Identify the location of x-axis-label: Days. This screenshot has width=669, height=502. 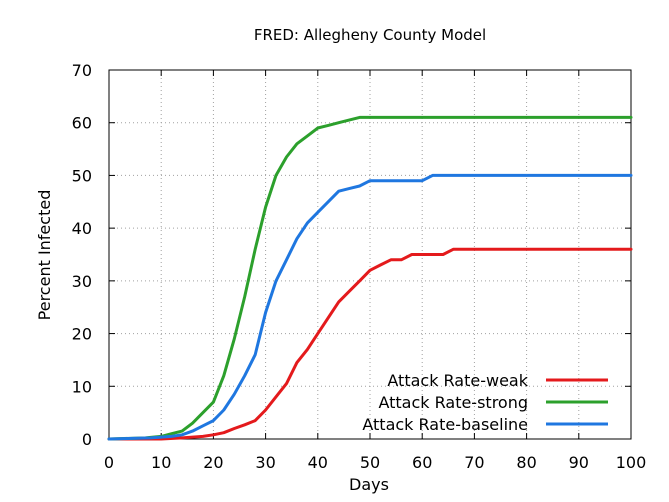
(369, 484).